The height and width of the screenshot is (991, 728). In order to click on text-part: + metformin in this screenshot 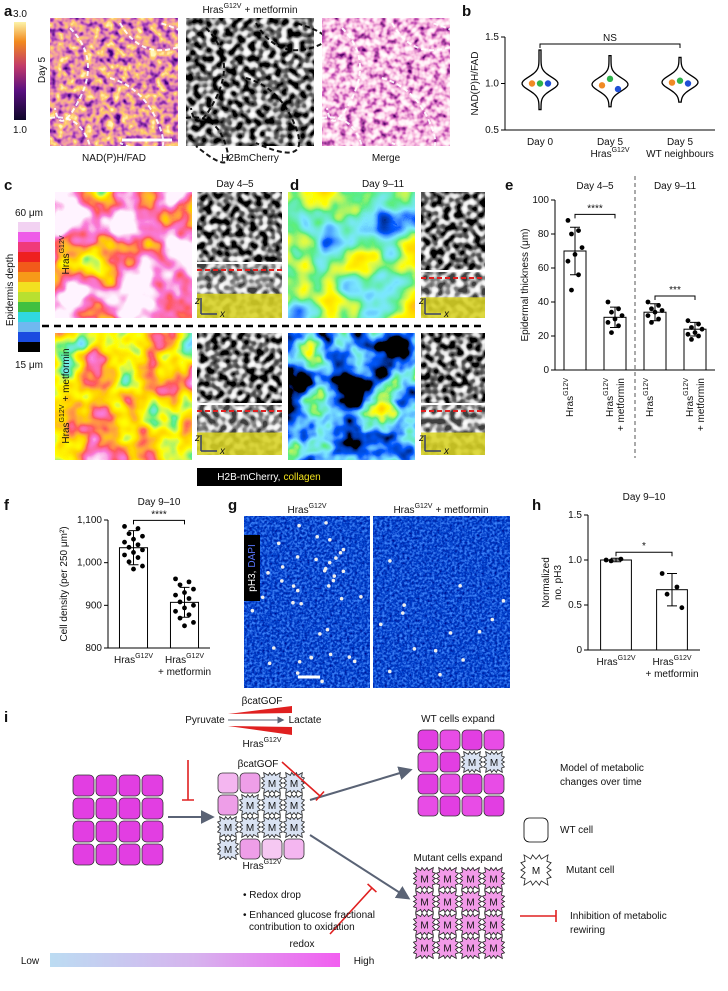, I will do `click(461, 510)`.